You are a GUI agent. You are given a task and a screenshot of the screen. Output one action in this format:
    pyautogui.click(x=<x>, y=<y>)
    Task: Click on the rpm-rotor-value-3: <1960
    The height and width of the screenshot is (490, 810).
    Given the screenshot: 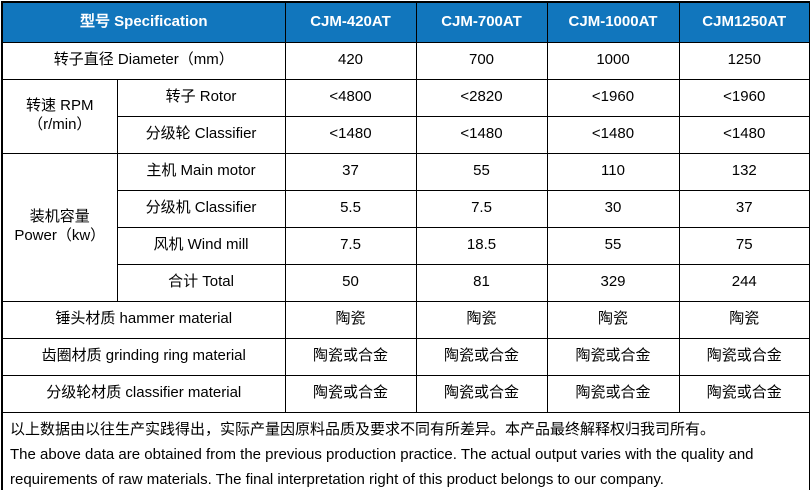 What is the action you would take?
    pyautogui.click(x=613, y=97)
    